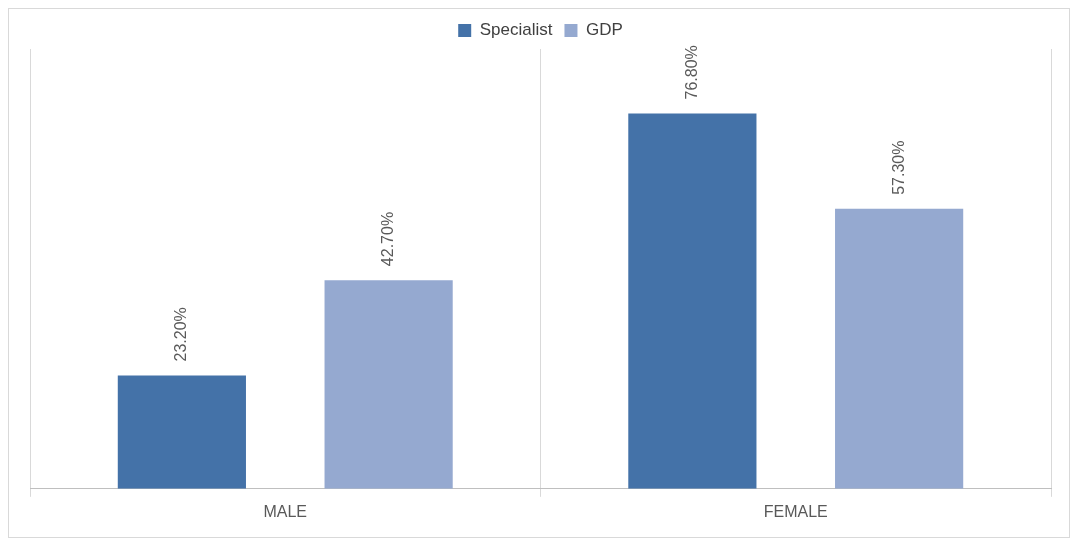 The width and height of the screenshot is (1075, 542). Describe the element at coordinates (898, 167) in the screenshot. I see `data-label: 57.30%` at that location.